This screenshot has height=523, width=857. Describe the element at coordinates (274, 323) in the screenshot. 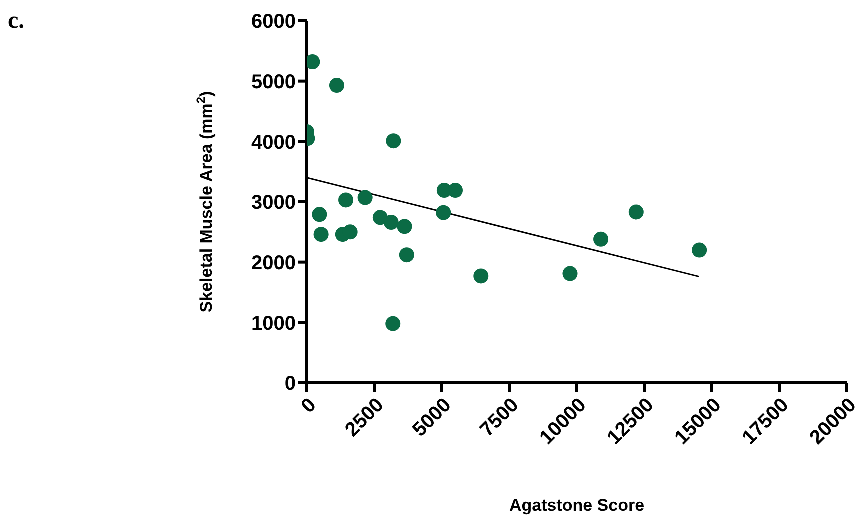

I see `y-tick-label: 1000` at that location.